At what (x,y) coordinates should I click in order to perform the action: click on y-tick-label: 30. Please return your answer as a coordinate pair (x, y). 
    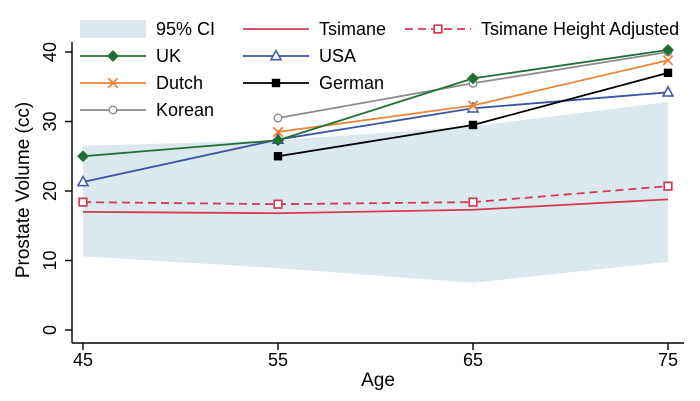
    Looking at the image, I should click on (50, 121).